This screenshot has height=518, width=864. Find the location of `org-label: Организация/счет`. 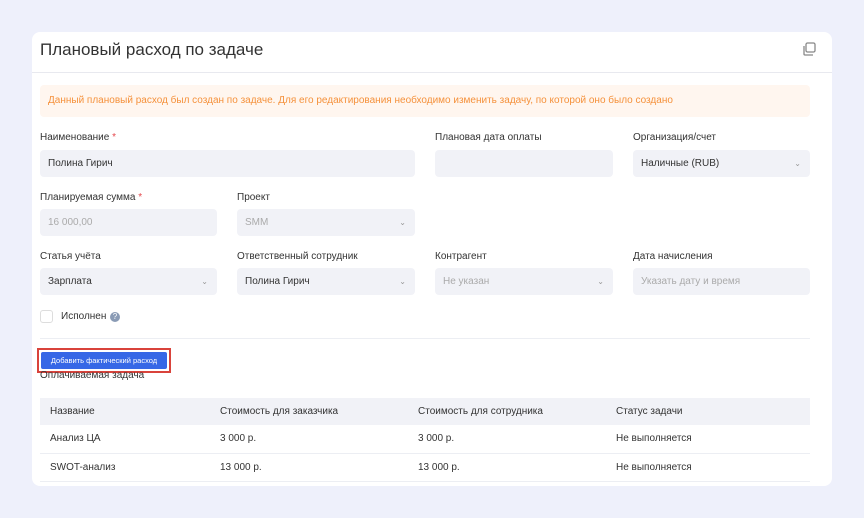

org-label: Организация/счет is located at coordinates (674, 137).